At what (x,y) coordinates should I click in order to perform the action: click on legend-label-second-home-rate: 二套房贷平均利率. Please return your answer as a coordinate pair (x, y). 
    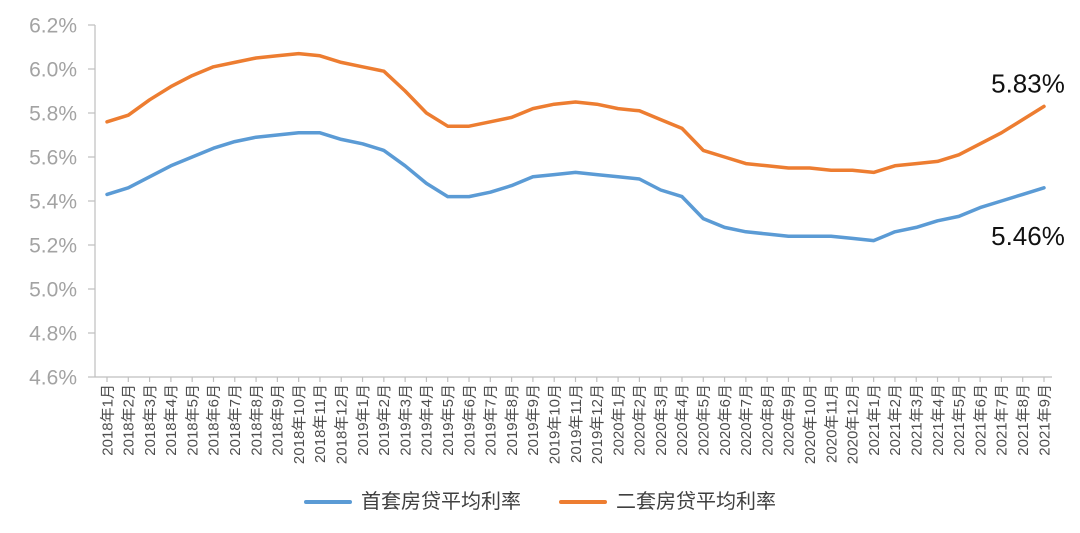
    Looking at the image, I should click on (696, 502).